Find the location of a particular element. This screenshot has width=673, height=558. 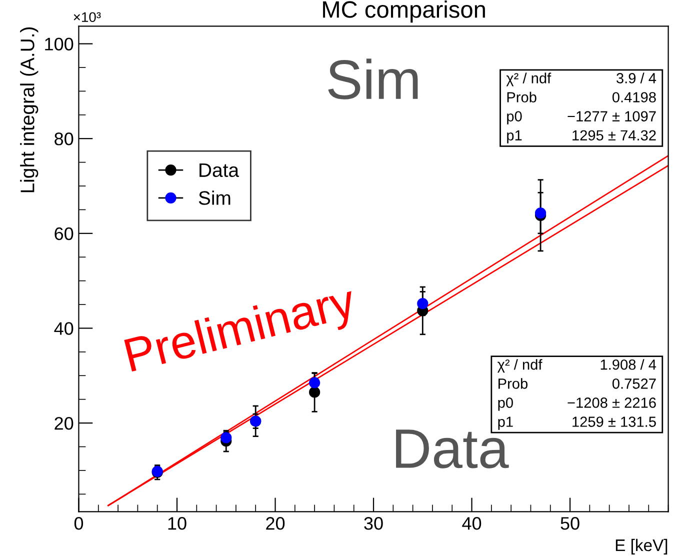

y-tick-label: 100 is located at coordinates (59, 44).